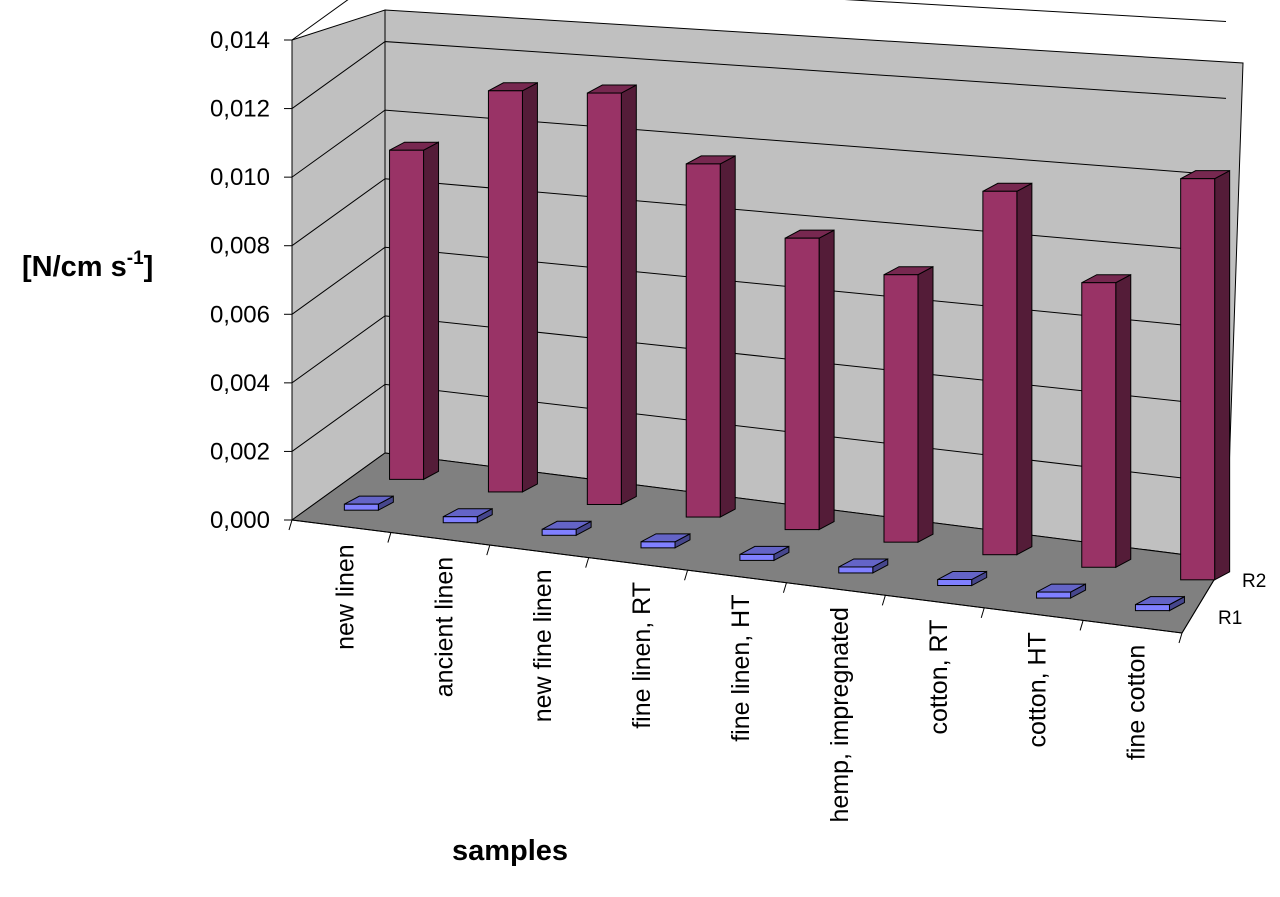  What do you see at coordinates (1137, 702) in the screenshot?
I see `category-label: fine cotton` at bounding box center [1137, 702].